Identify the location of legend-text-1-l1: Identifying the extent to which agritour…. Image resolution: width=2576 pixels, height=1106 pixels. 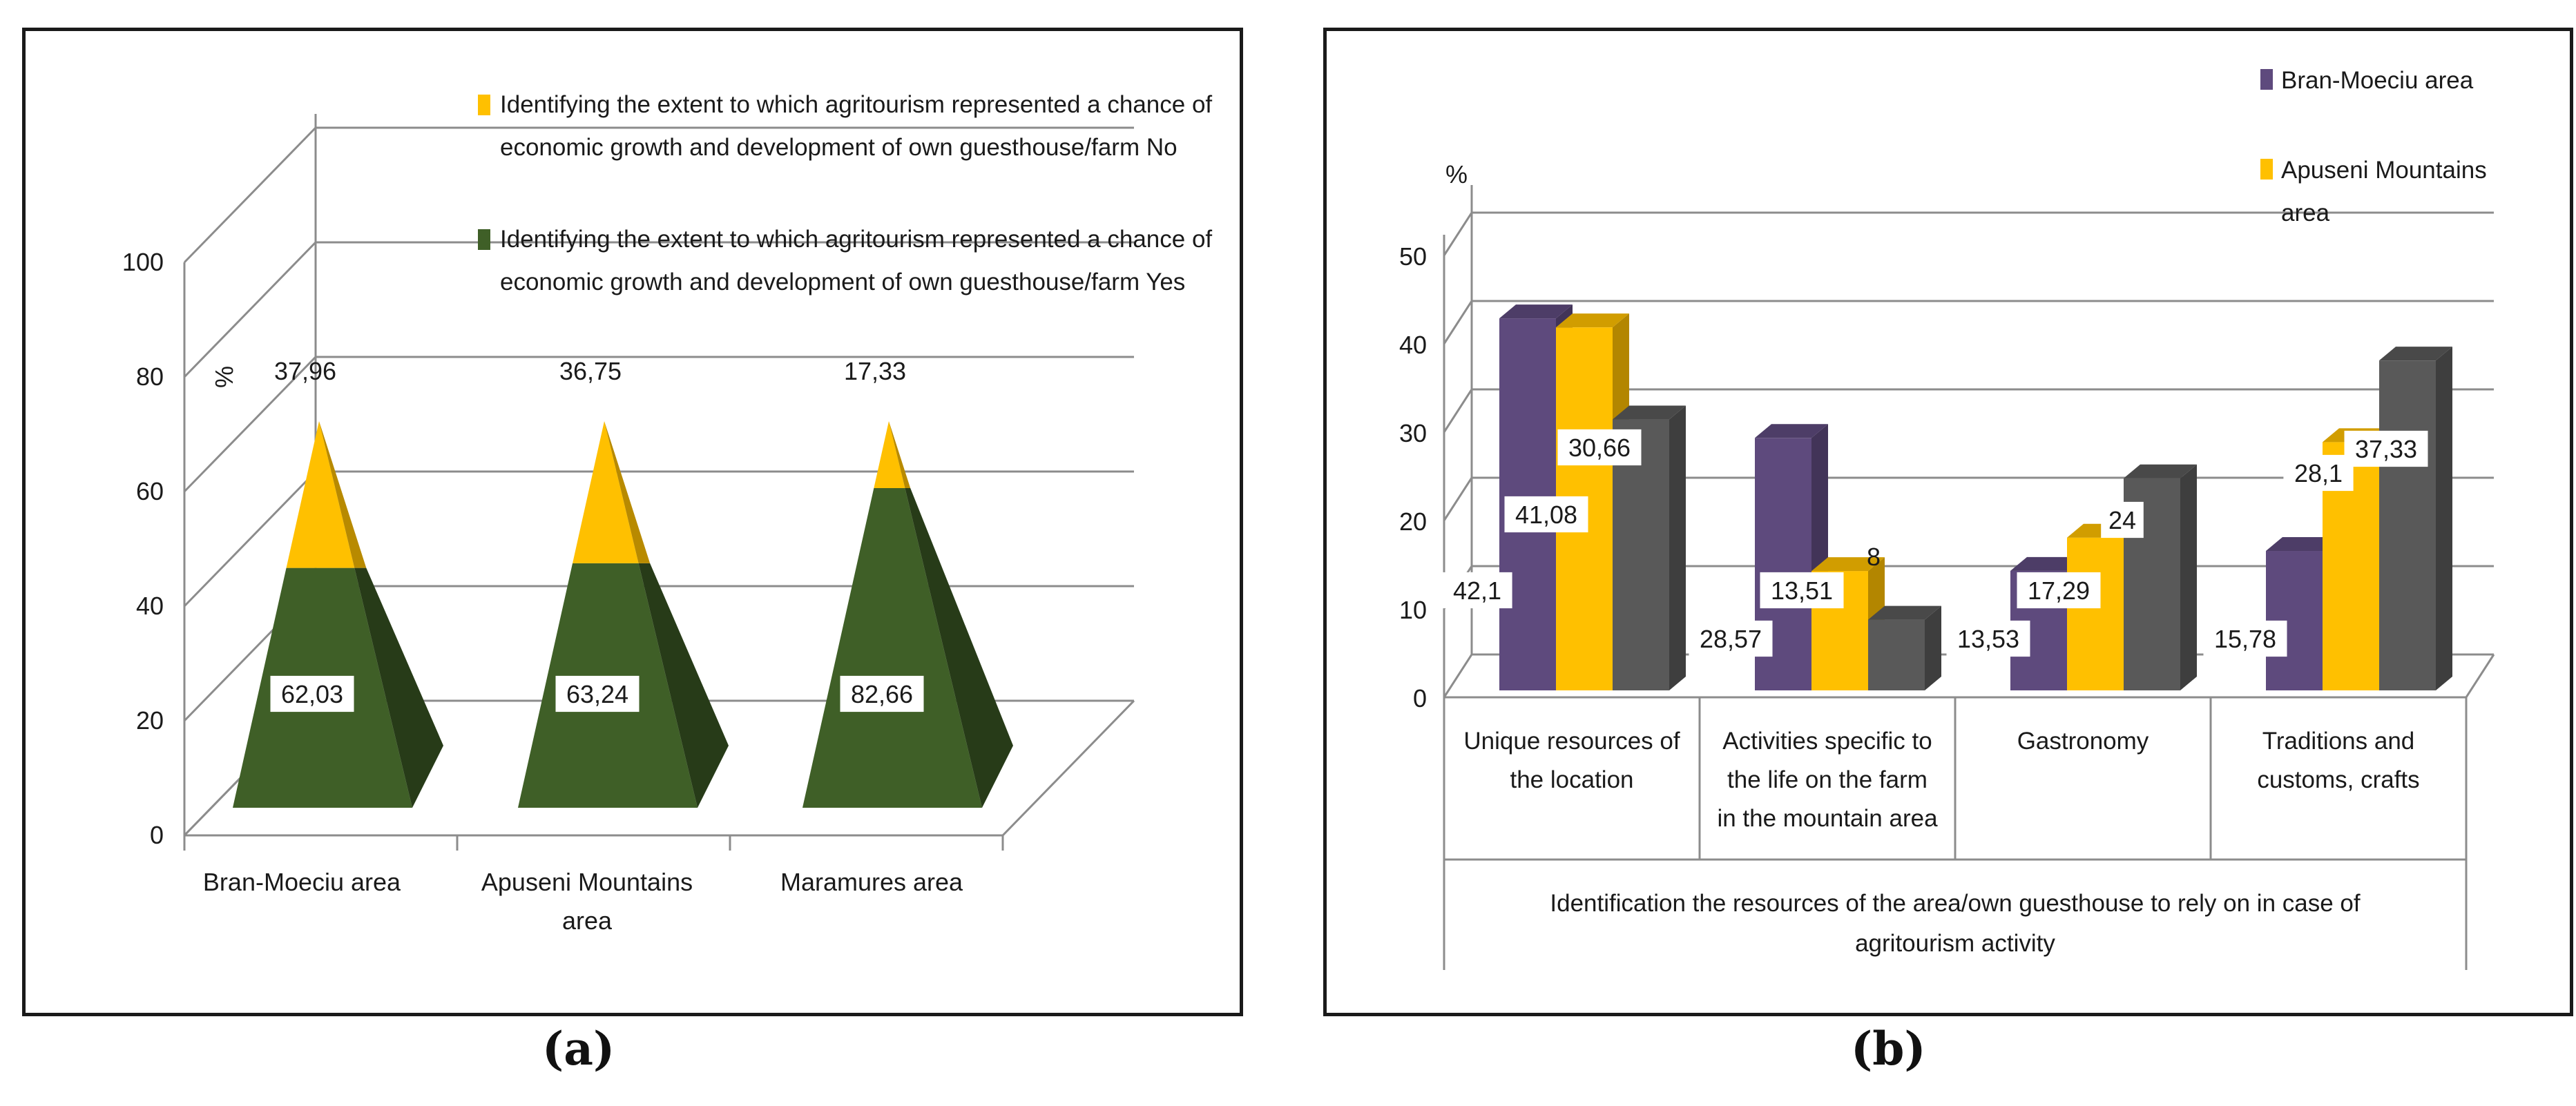
(856, 239).